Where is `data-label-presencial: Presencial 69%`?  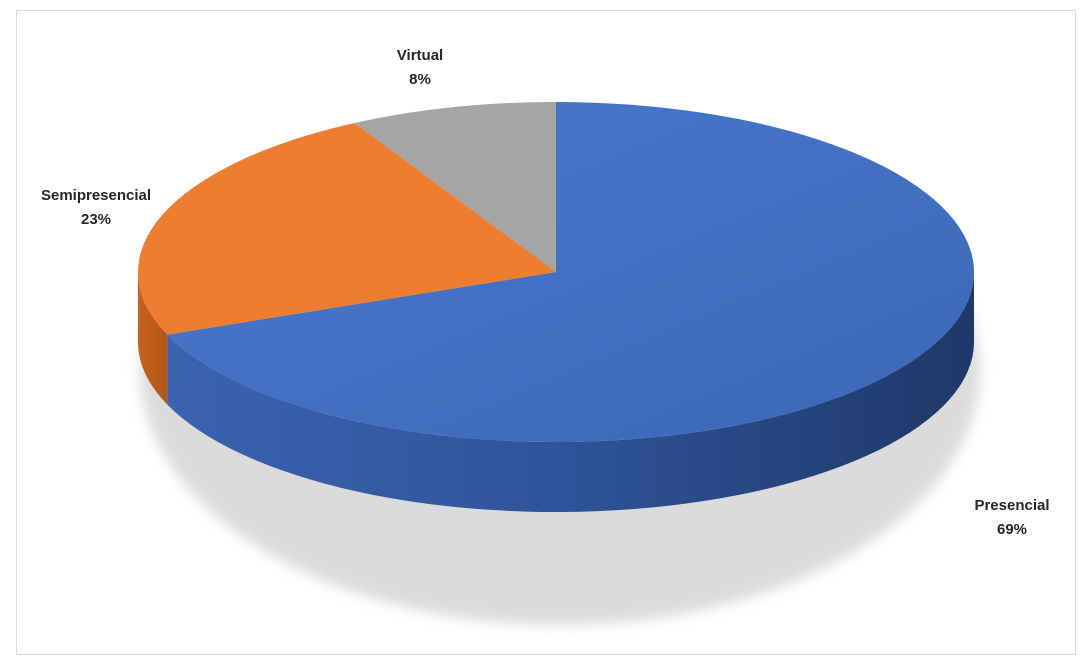
data-label-presencial: Presencial 69% is located at coordinates (1011, 517).